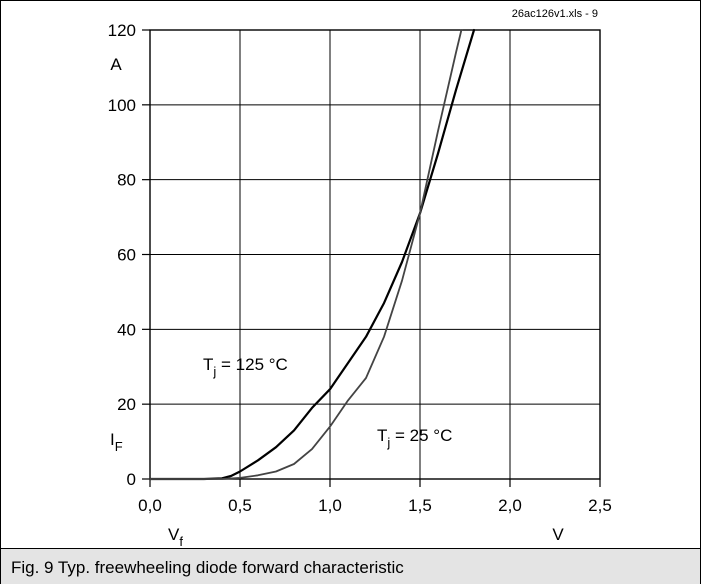 The image size is (701, 584). I want to click on x-axis-ticks: 0,0 0,5 1,0 1,5 2,0 2,5, so click(375, 497).